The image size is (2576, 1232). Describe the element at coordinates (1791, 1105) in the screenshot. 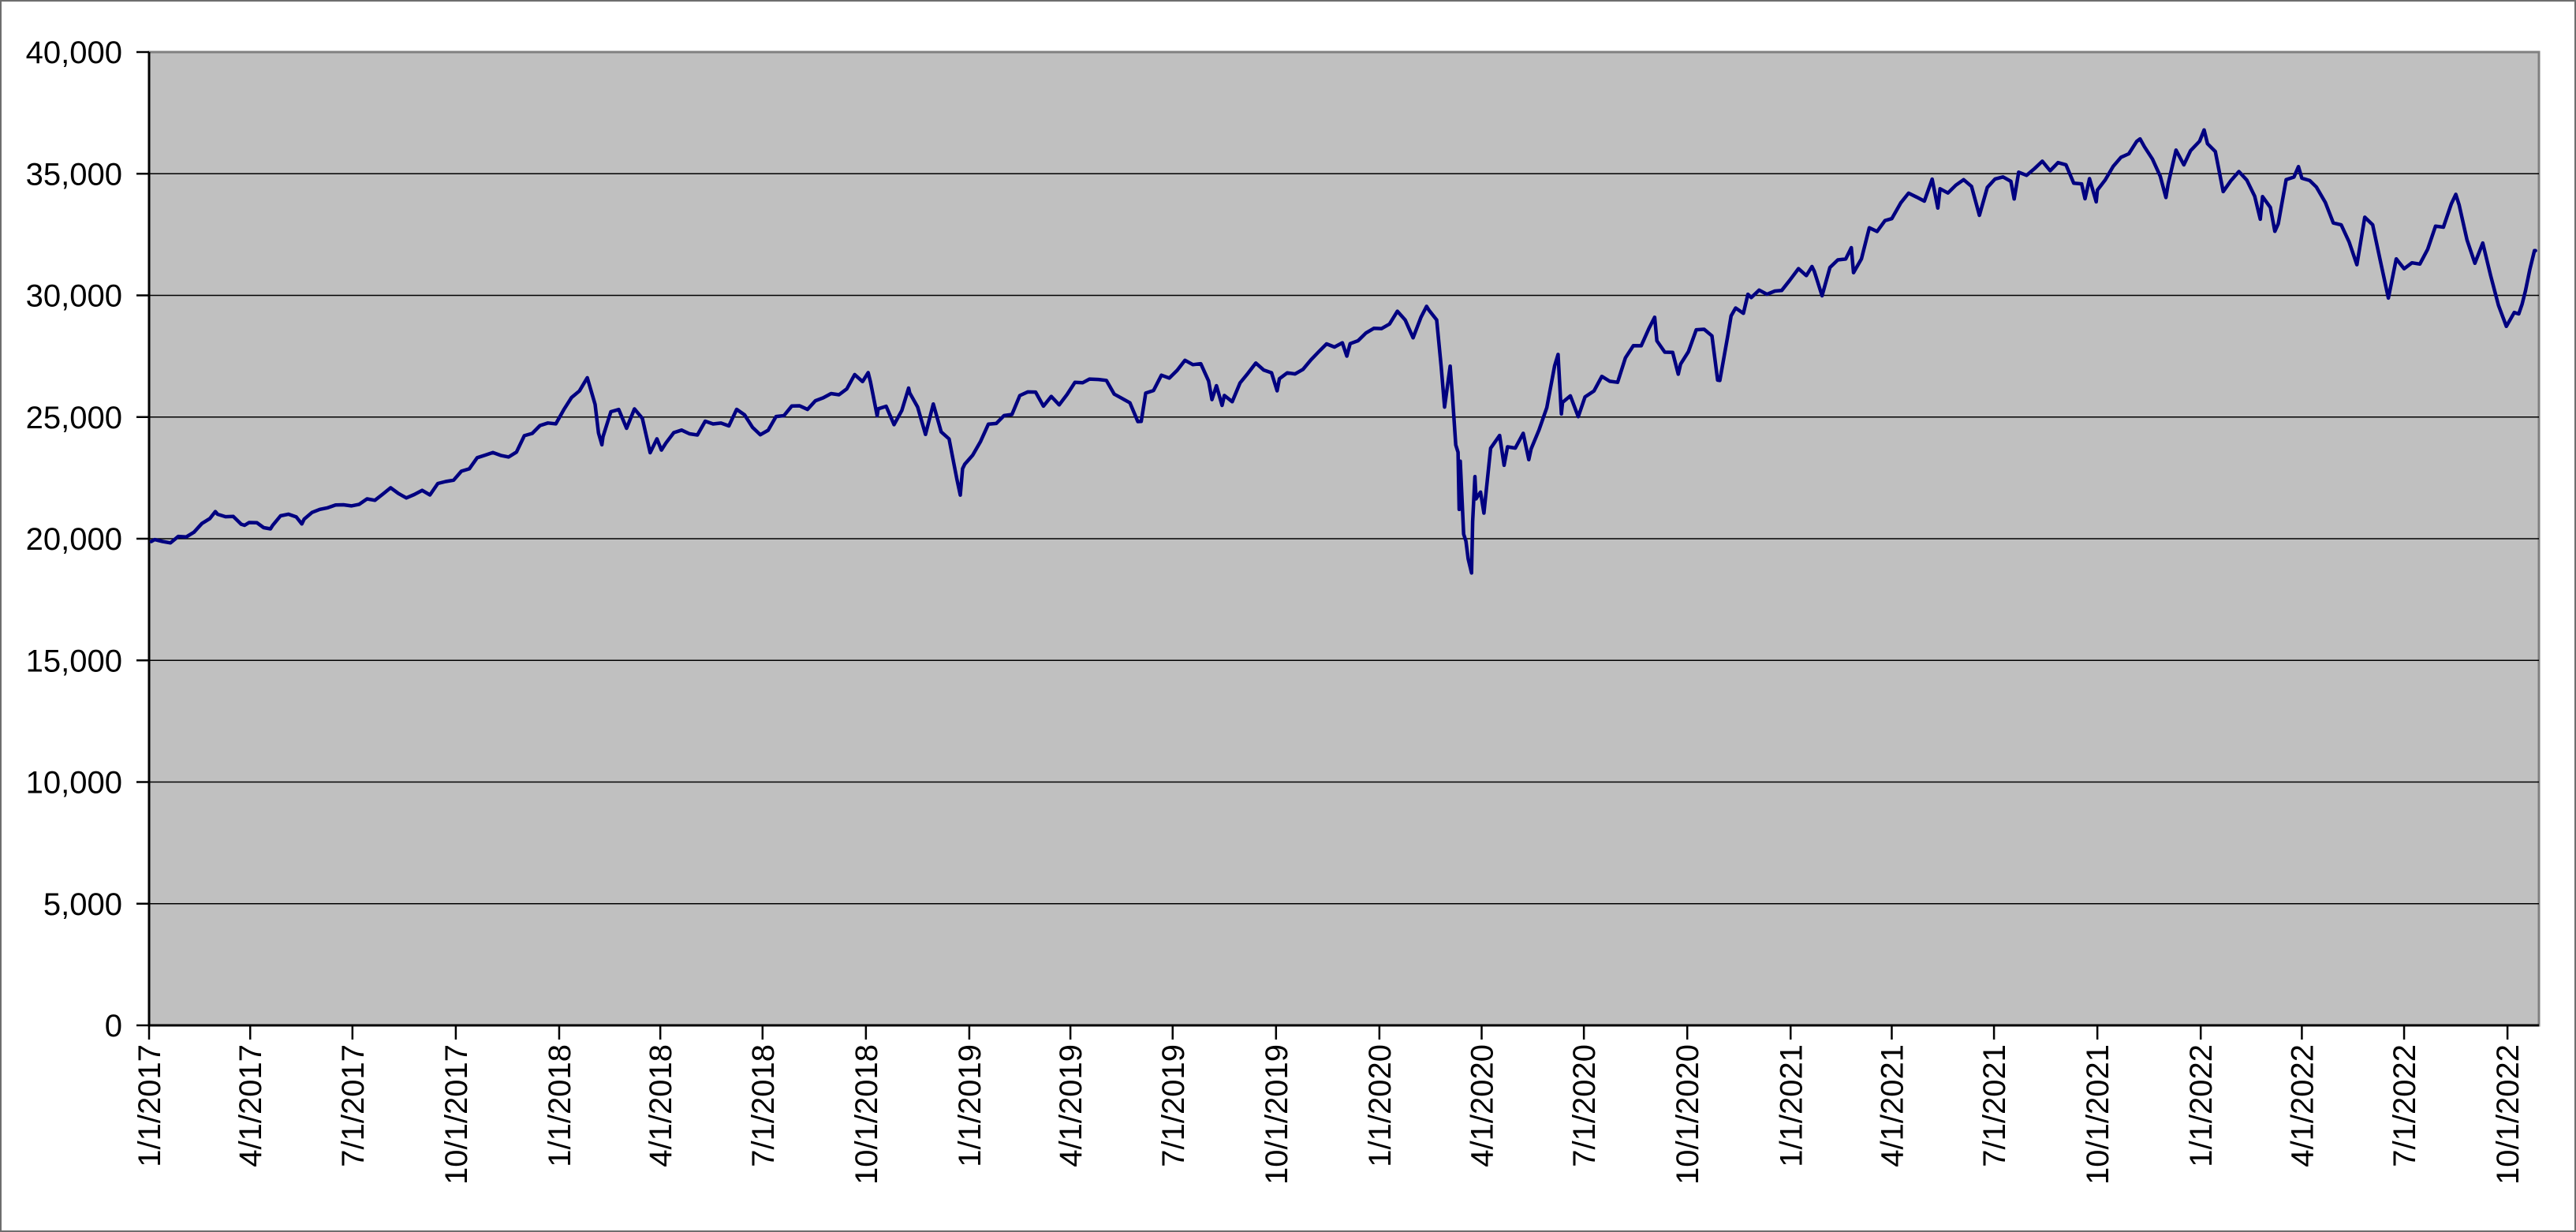

I see `x-axis-label: 1/1/2021` at that location.